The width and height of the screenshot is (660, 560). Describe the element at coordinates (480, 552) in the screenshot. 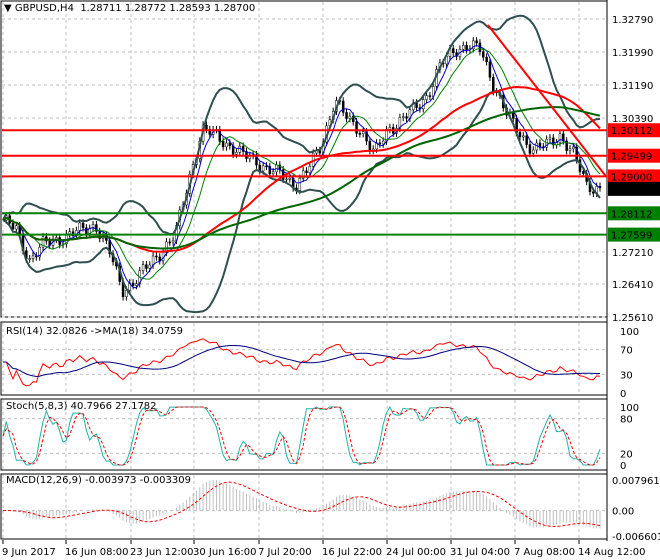

I see `x-tick-label: 31 Jul 04:00` at that location.